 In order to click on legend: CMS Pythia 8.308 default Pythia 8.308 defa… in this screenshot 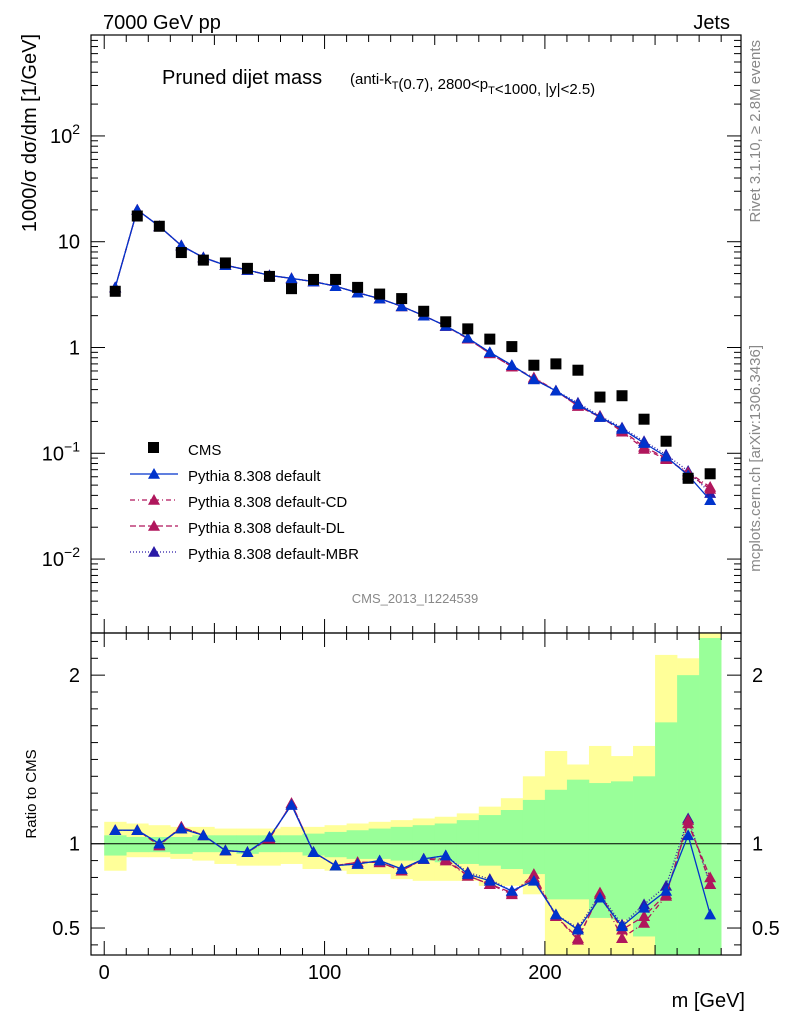, I will do `click(244, 502)`.